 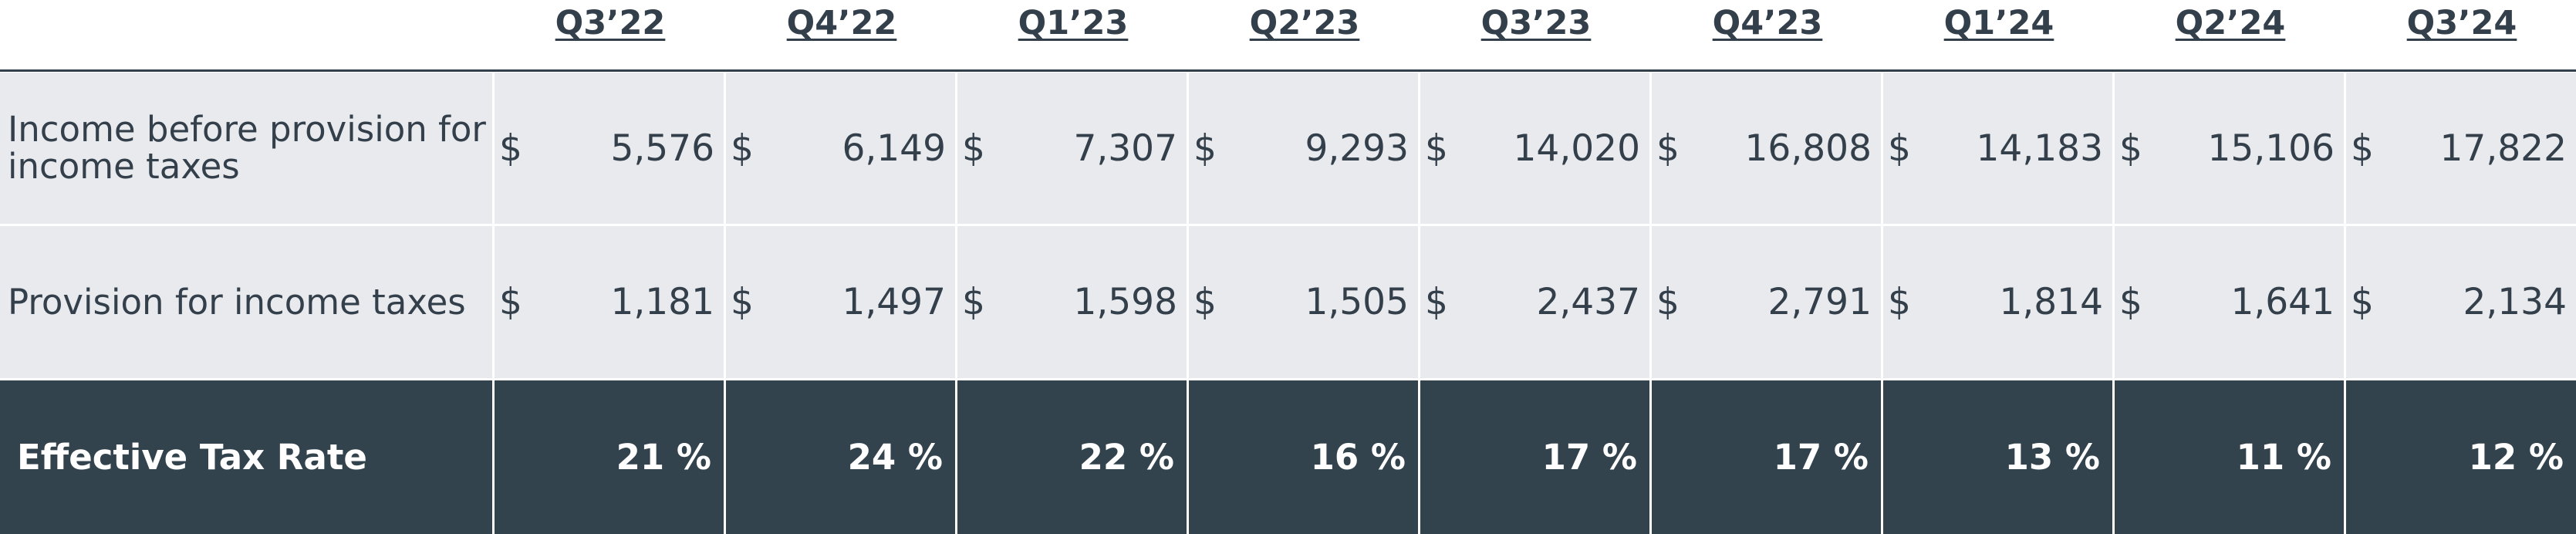 I want to click on cell-value: 12 %, so click(x=2516, y=457).